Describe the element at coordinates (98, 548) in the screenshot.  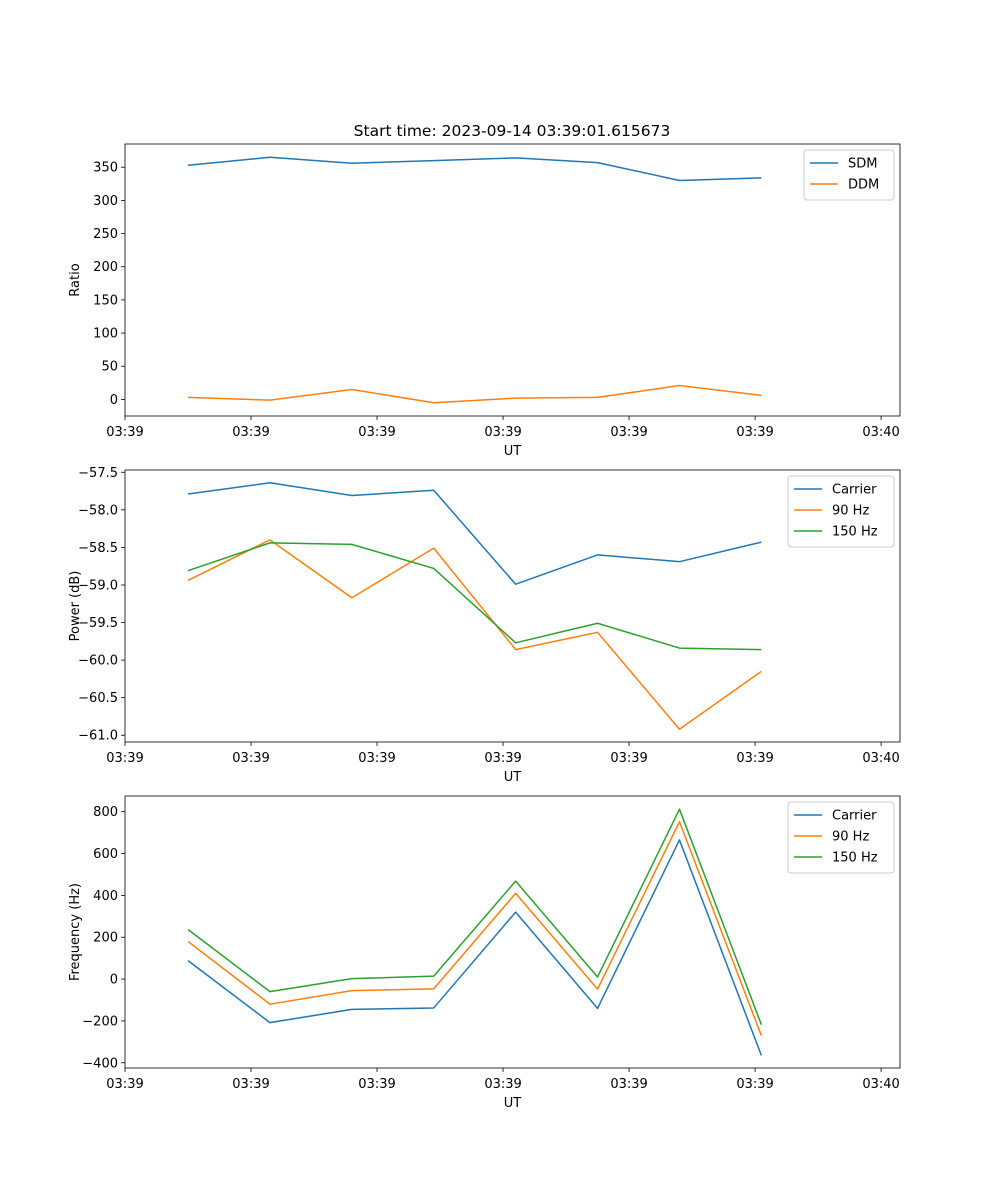
I see `y-tick-label: −58.5` at that location.